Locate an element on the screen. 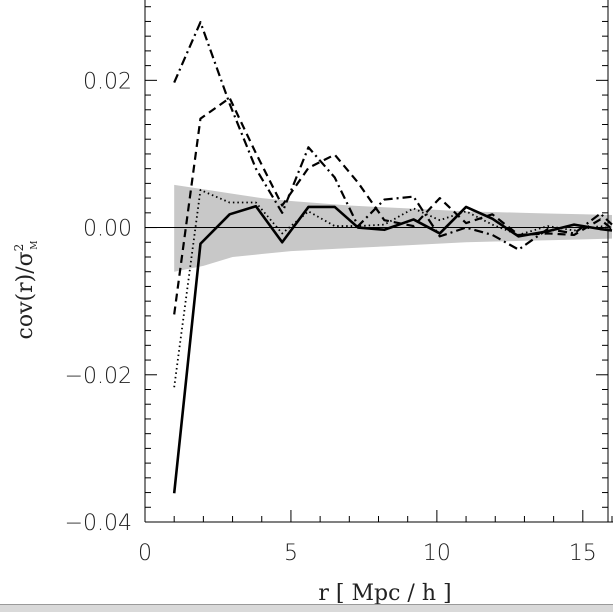  window-bottom-bar is located at coordinates (306, 608).